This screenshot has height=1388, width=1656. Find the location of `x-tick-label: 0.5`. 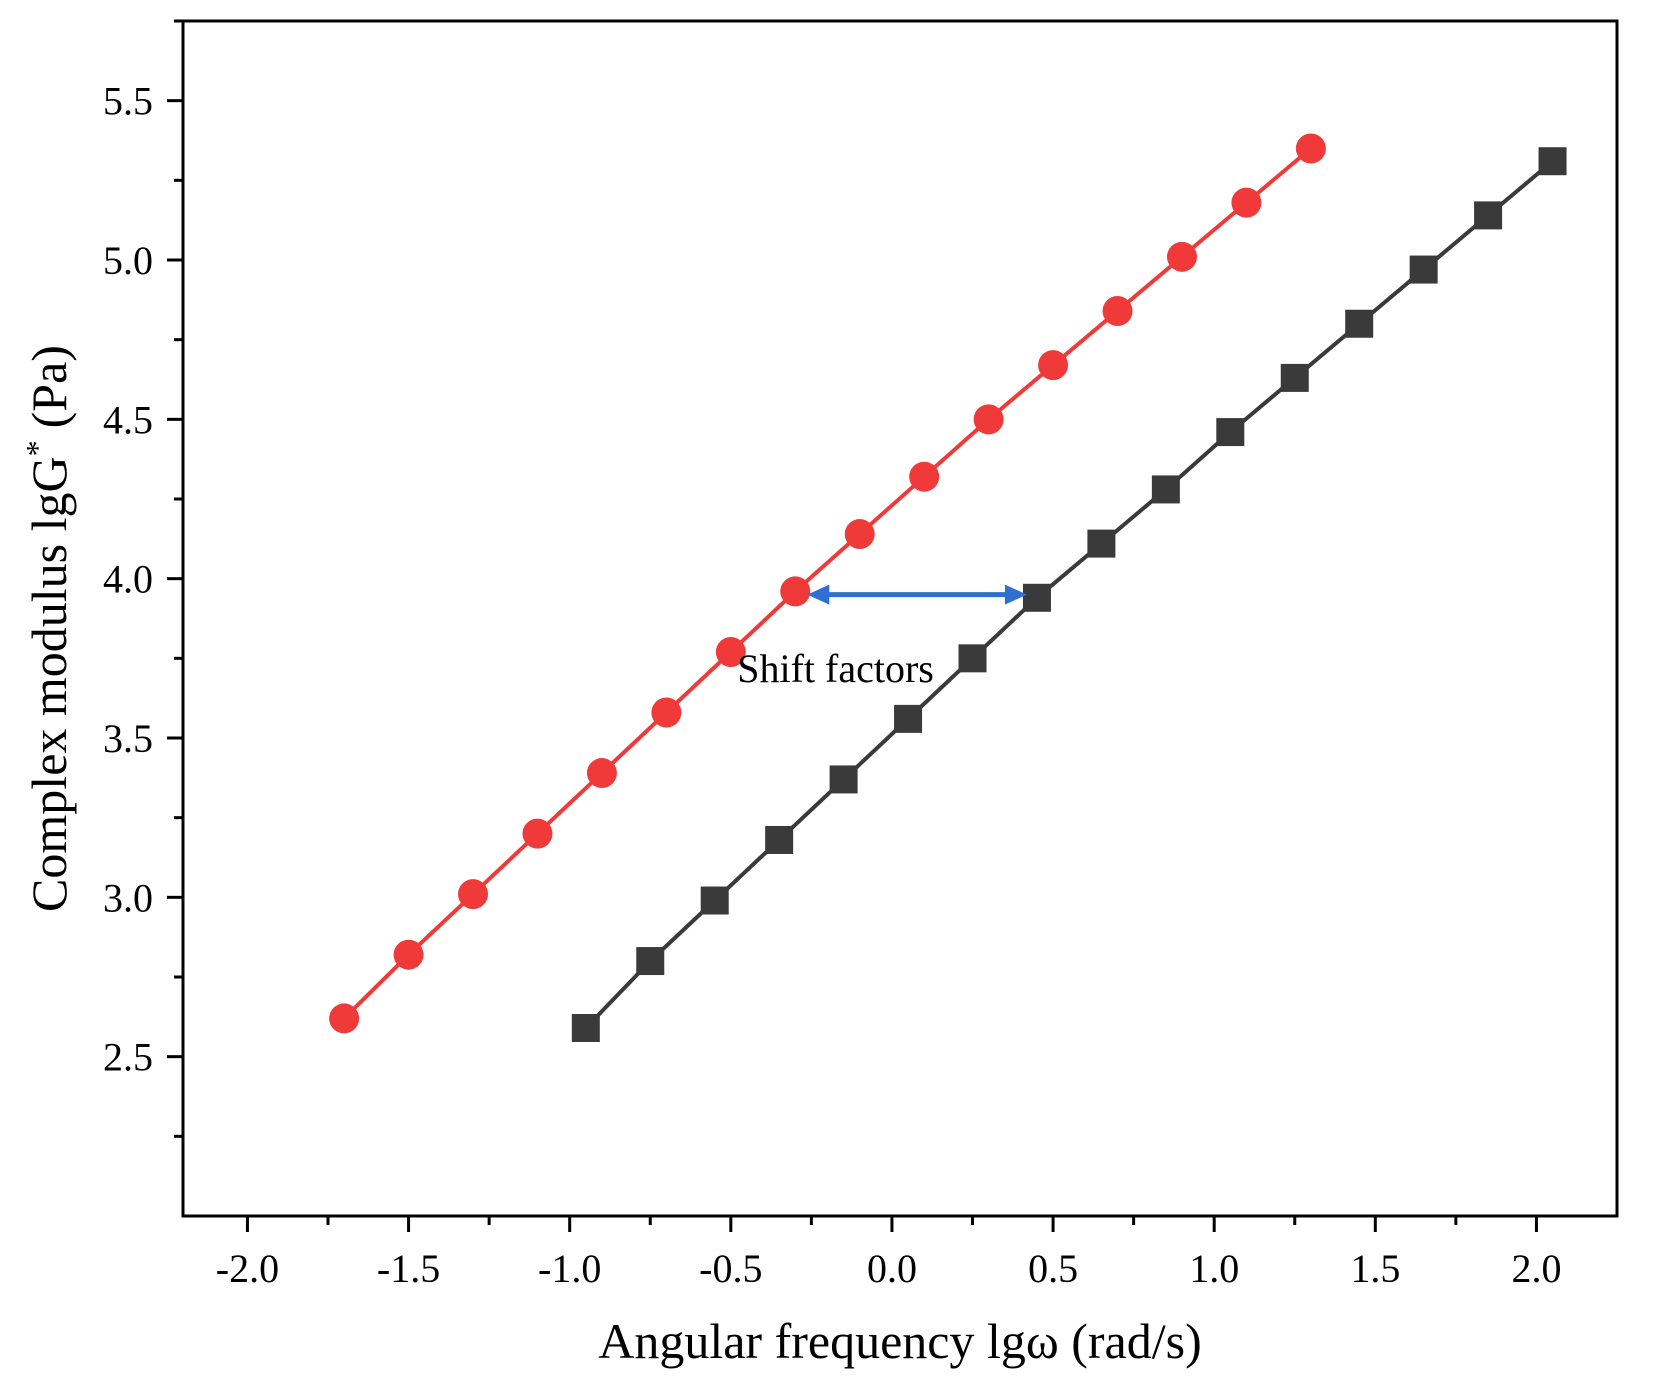

x-tick-label: 0.5 is located at coordinates (1053, 1268).